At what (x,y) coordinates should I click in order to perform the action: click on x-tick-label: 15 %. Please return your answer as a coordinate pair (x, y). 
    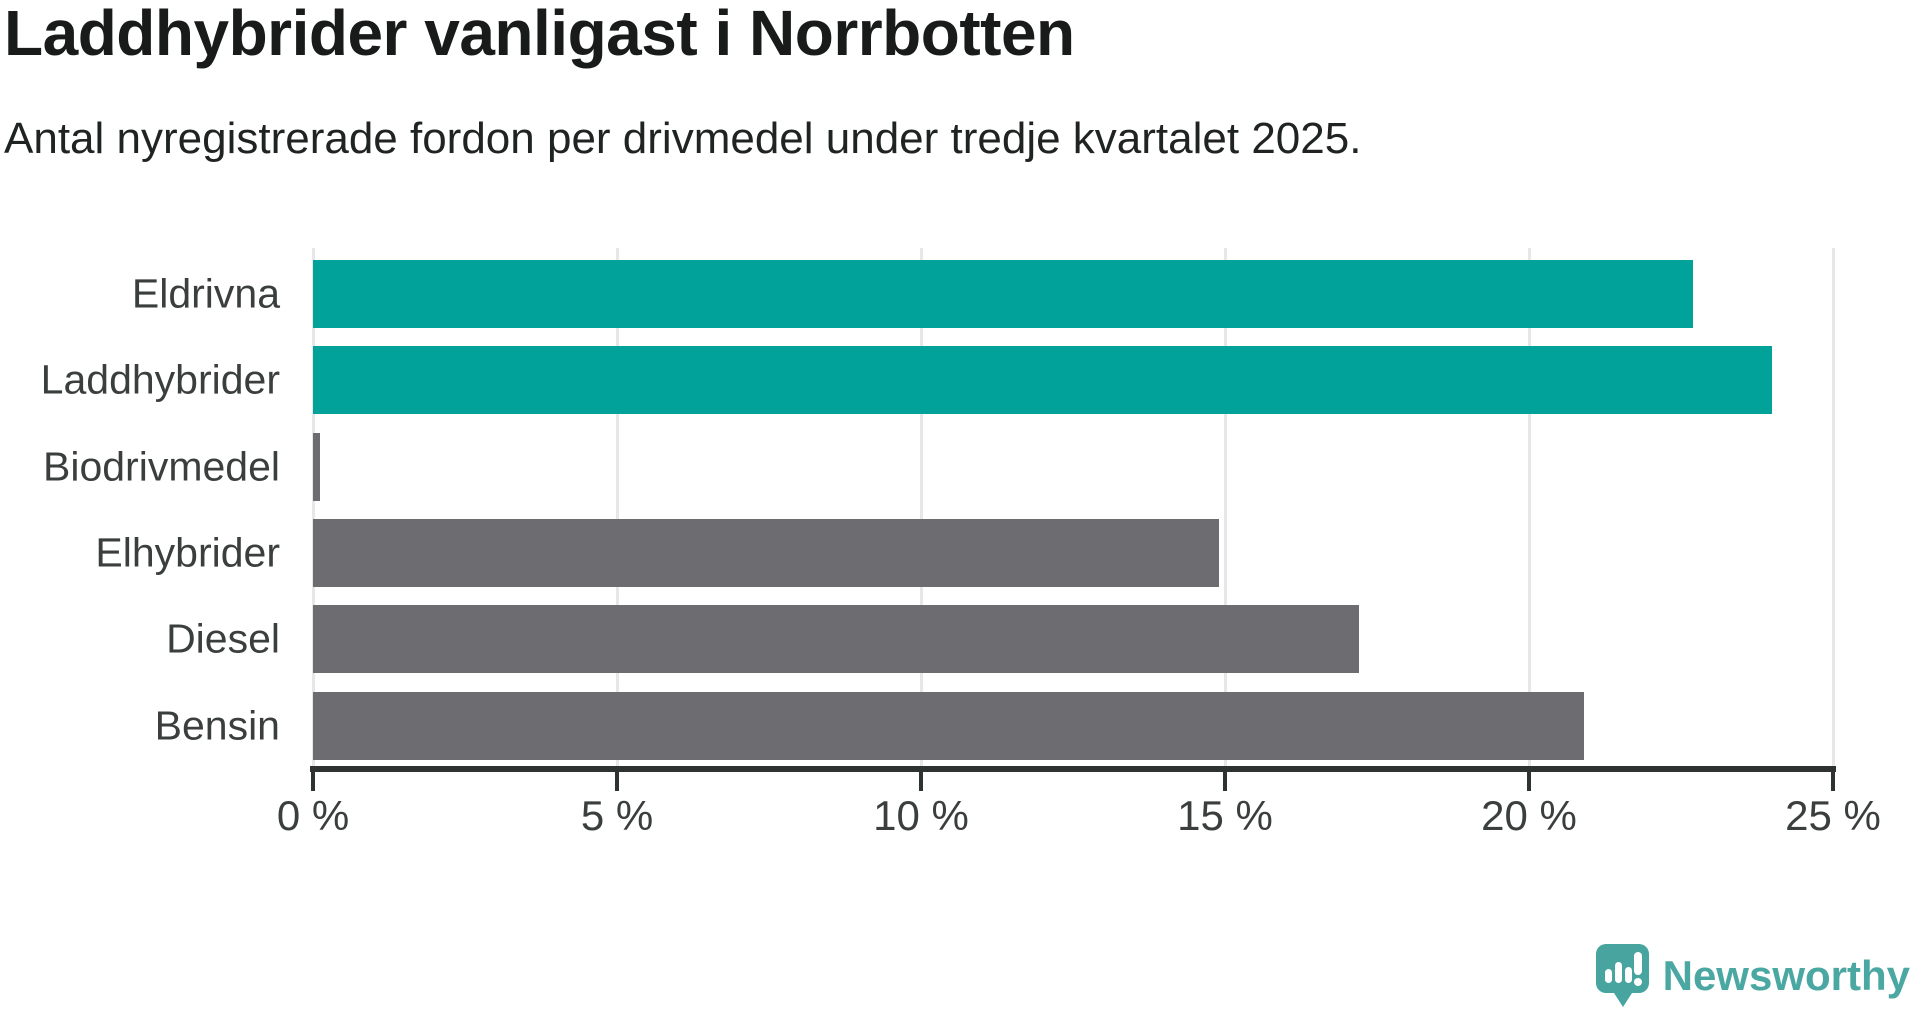
    Looking at the image, I should click on (1225, 815).